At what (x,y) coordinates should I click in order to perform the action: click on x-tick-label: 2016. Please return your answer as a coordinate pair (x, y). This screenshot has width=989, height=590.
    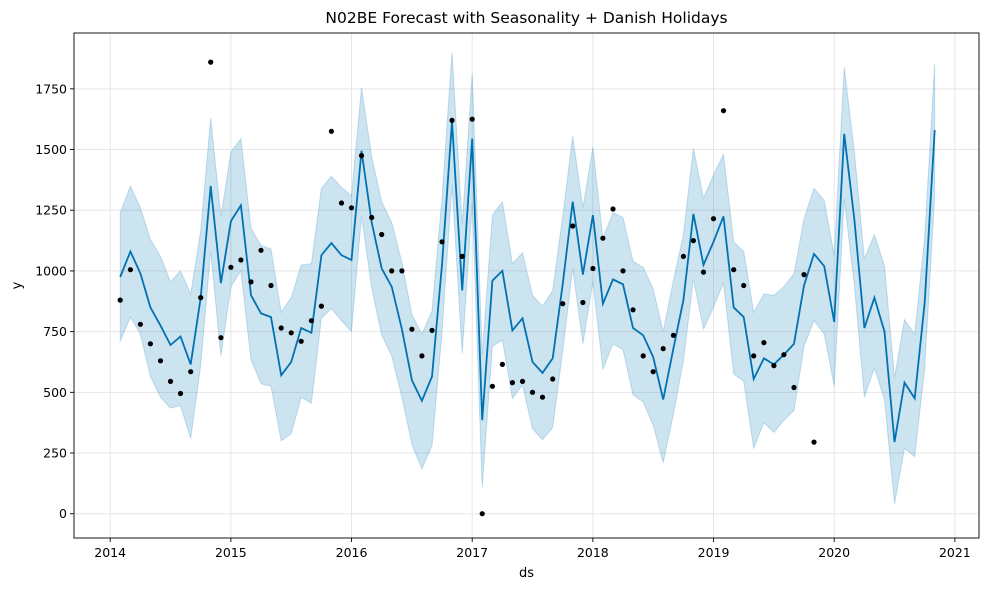
    Looking at the image, I should click on (352, 552).